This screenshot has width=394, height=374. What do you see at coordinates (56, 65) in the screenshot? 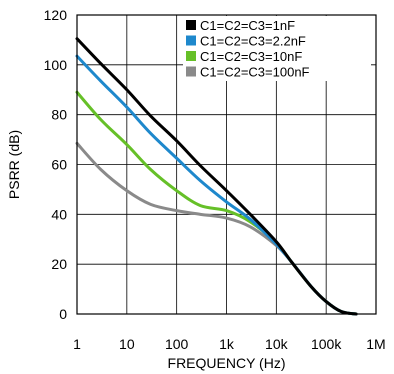
I see `y-tick-label: 100` at bounding box center [56, 65].